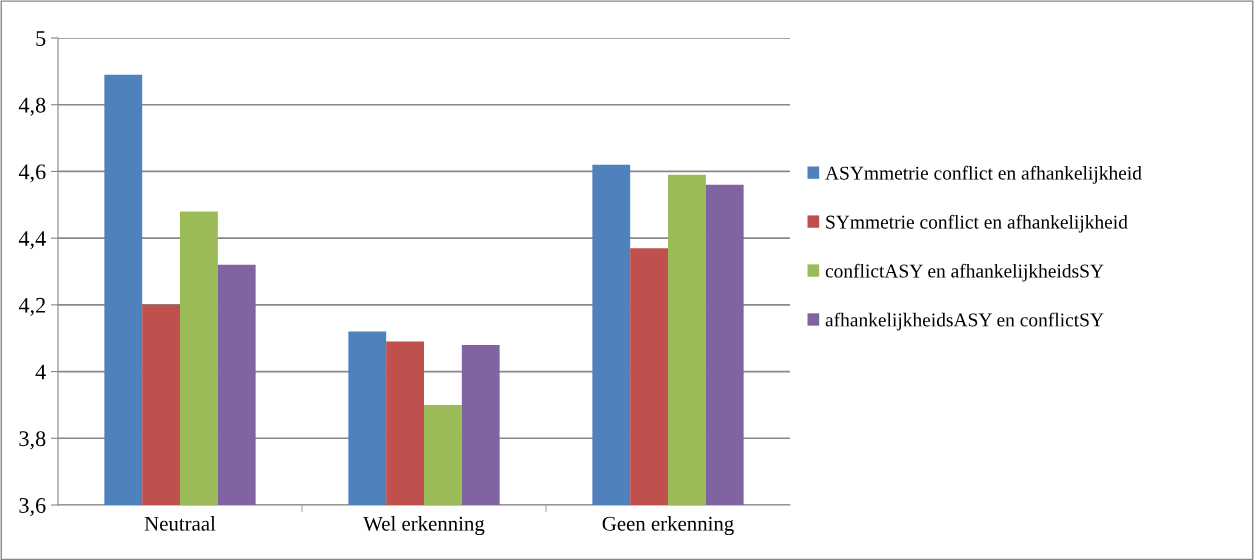  What do you see at coordinates (40, 372) in the screenshot?
I see `y-tick-label: 4` at bounding box center [40, 372].